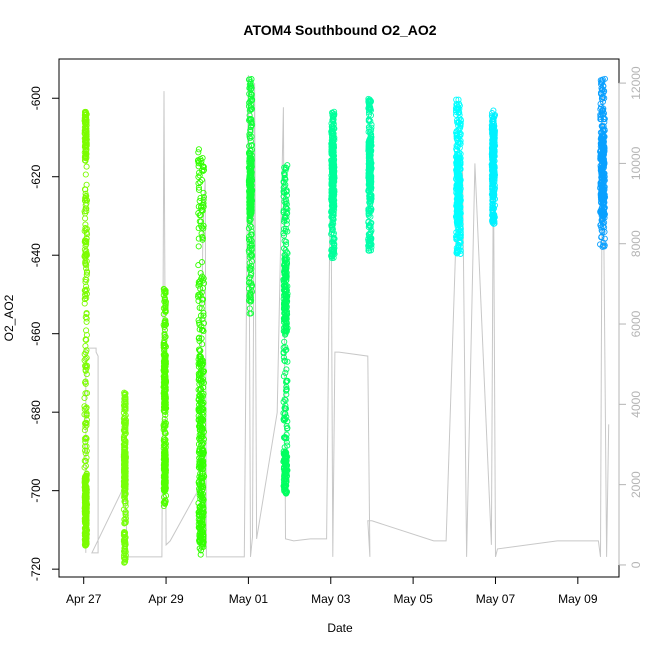 This screenshot has height=650, width=650. Describe the element at coordinates (578, 599) in the screenshot. I see `x-tick-label: May 09` at that location.